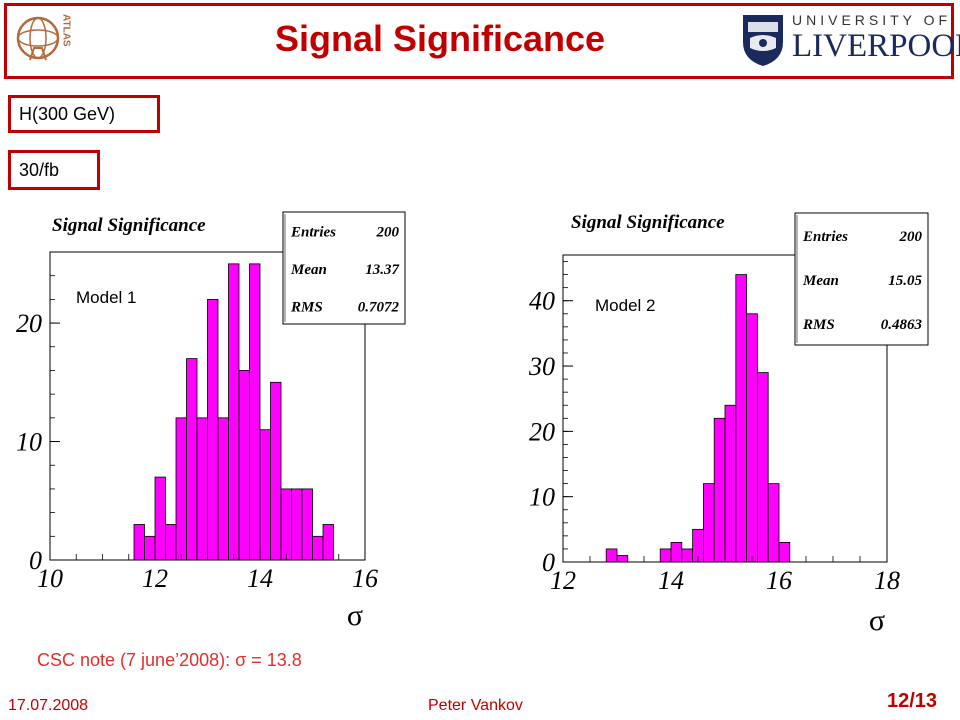 The height and width of the screenshot is (720, 960). I want to click on page-title: Signal Significance, so click(440, 38).